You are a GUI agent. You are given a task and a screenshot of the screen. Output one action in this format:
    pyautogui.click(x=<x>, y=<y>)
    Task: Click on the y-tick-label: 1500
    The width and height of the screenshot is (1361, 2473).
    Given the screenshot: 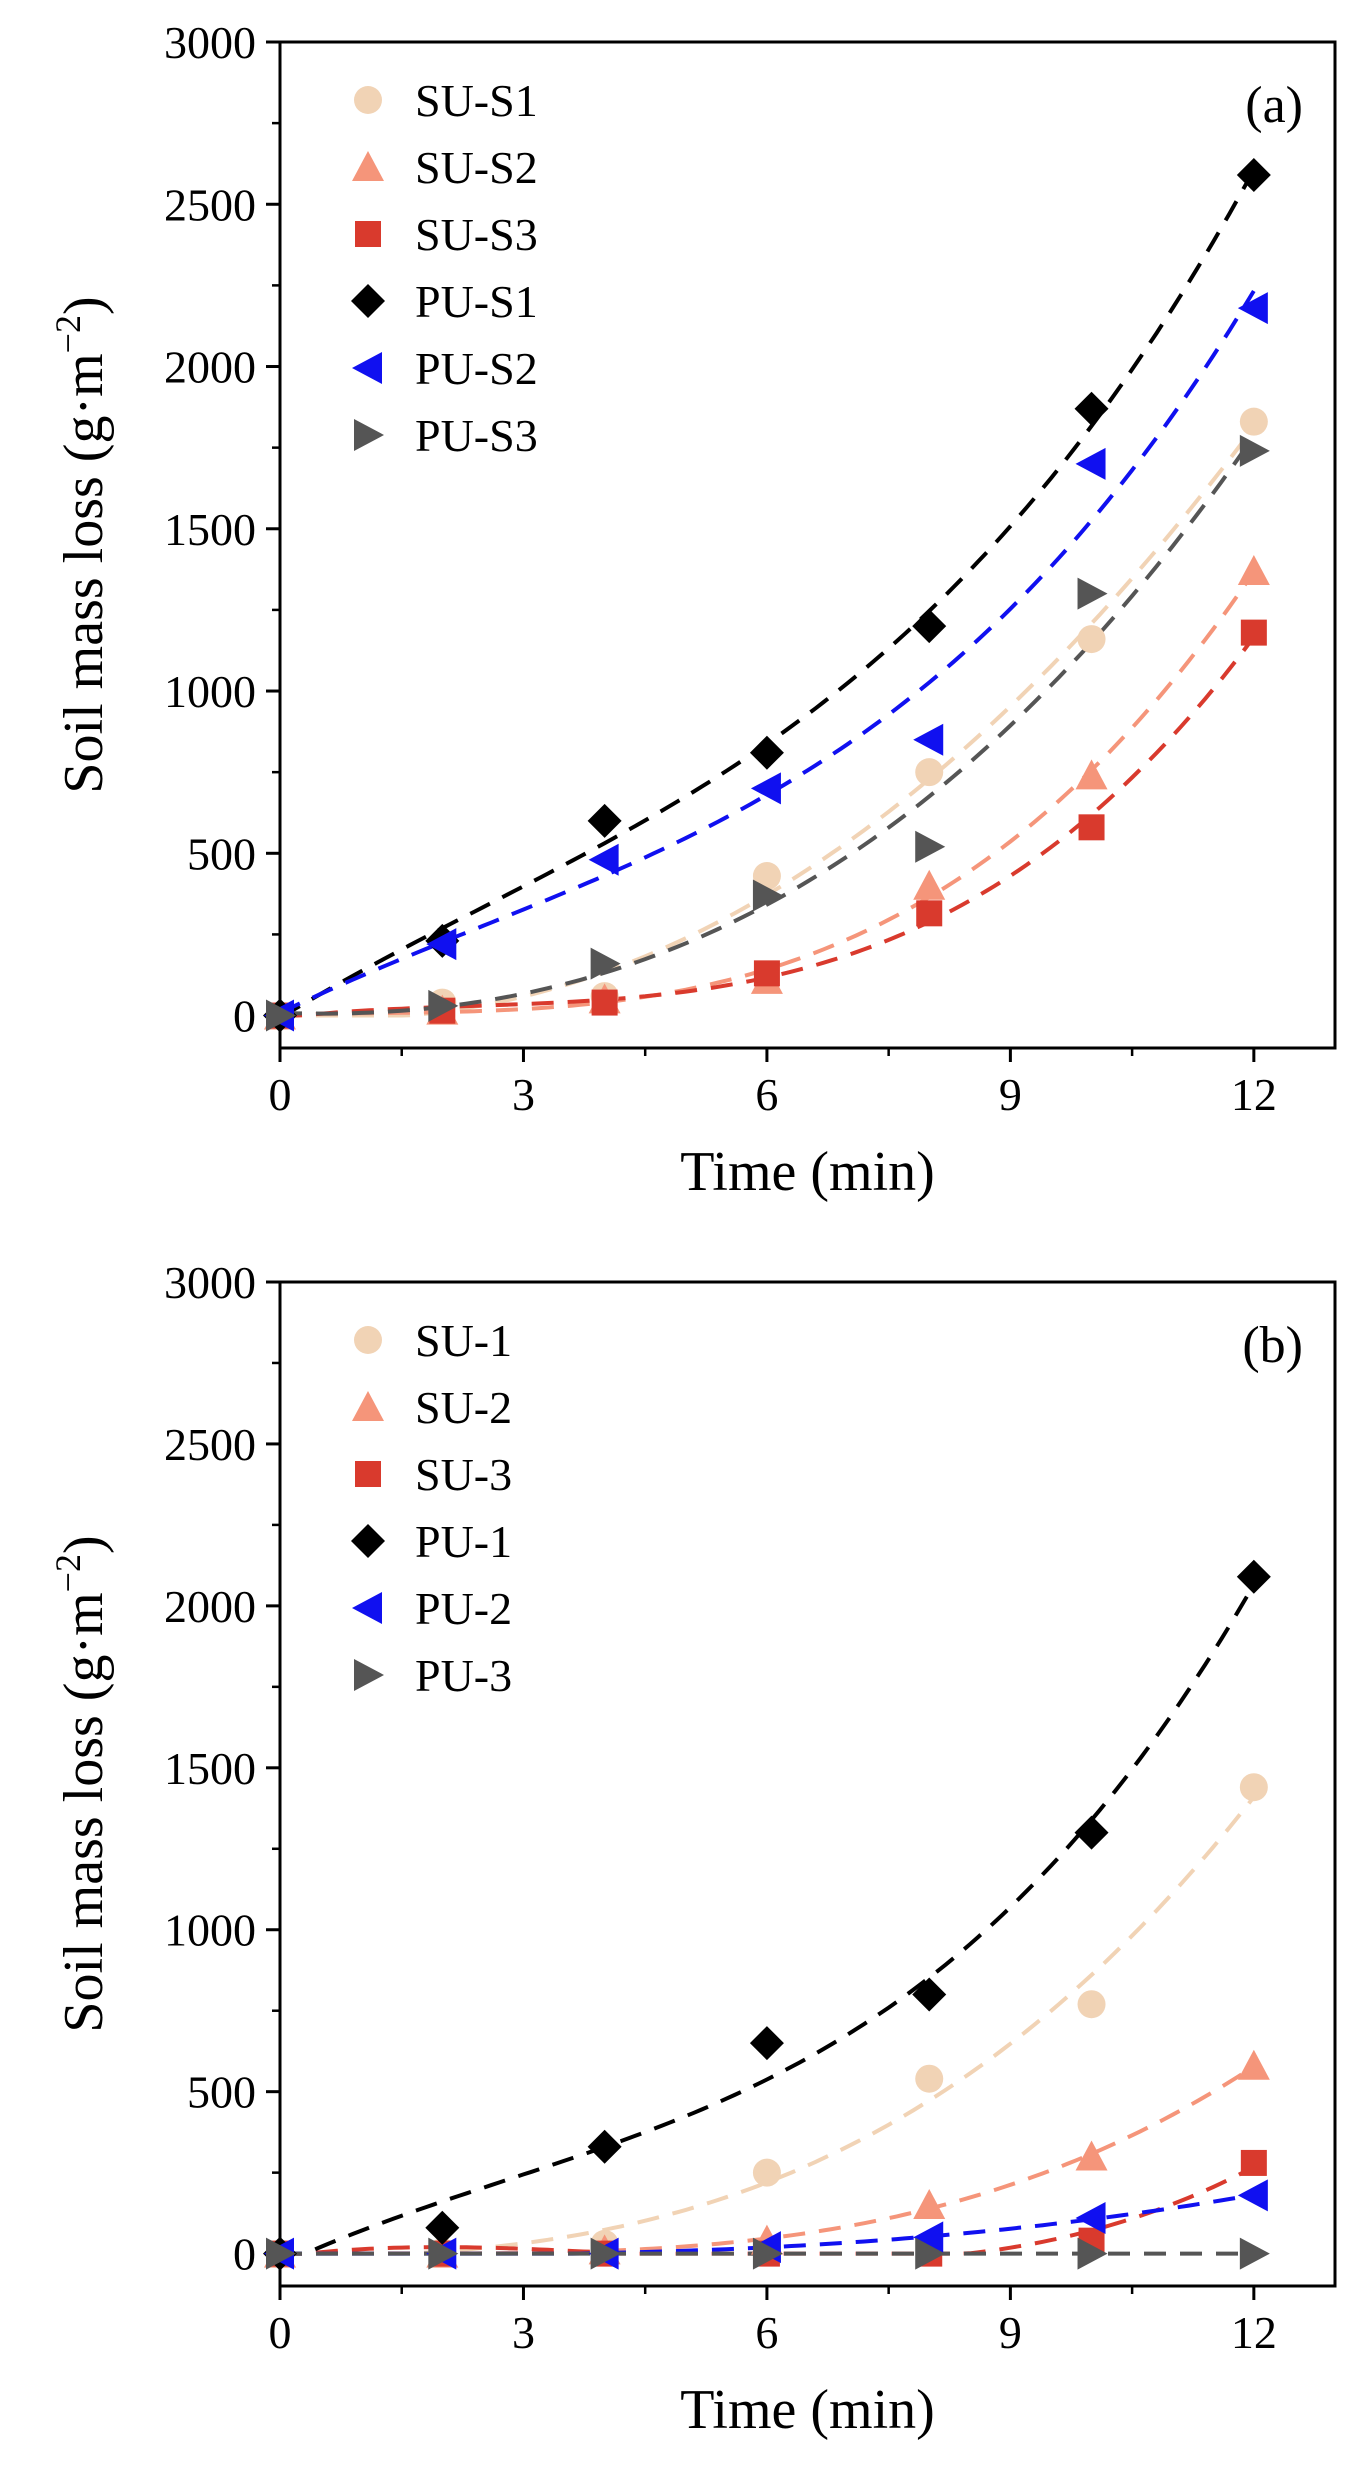 What is the action you would take?
    pyautogui.click(x=210, y=529)
    